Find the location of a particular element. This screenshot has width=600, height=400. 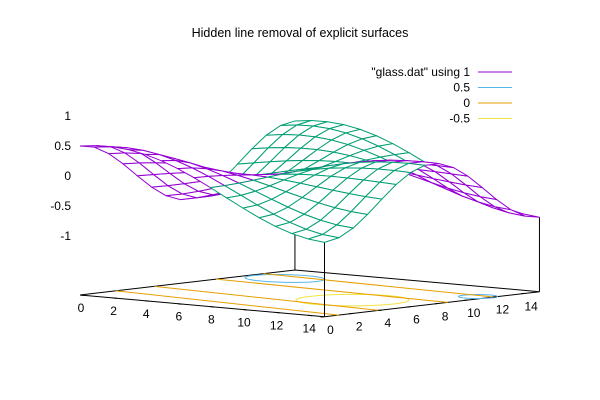

x-tick-label: 2 is located at coordinates (113, 311).